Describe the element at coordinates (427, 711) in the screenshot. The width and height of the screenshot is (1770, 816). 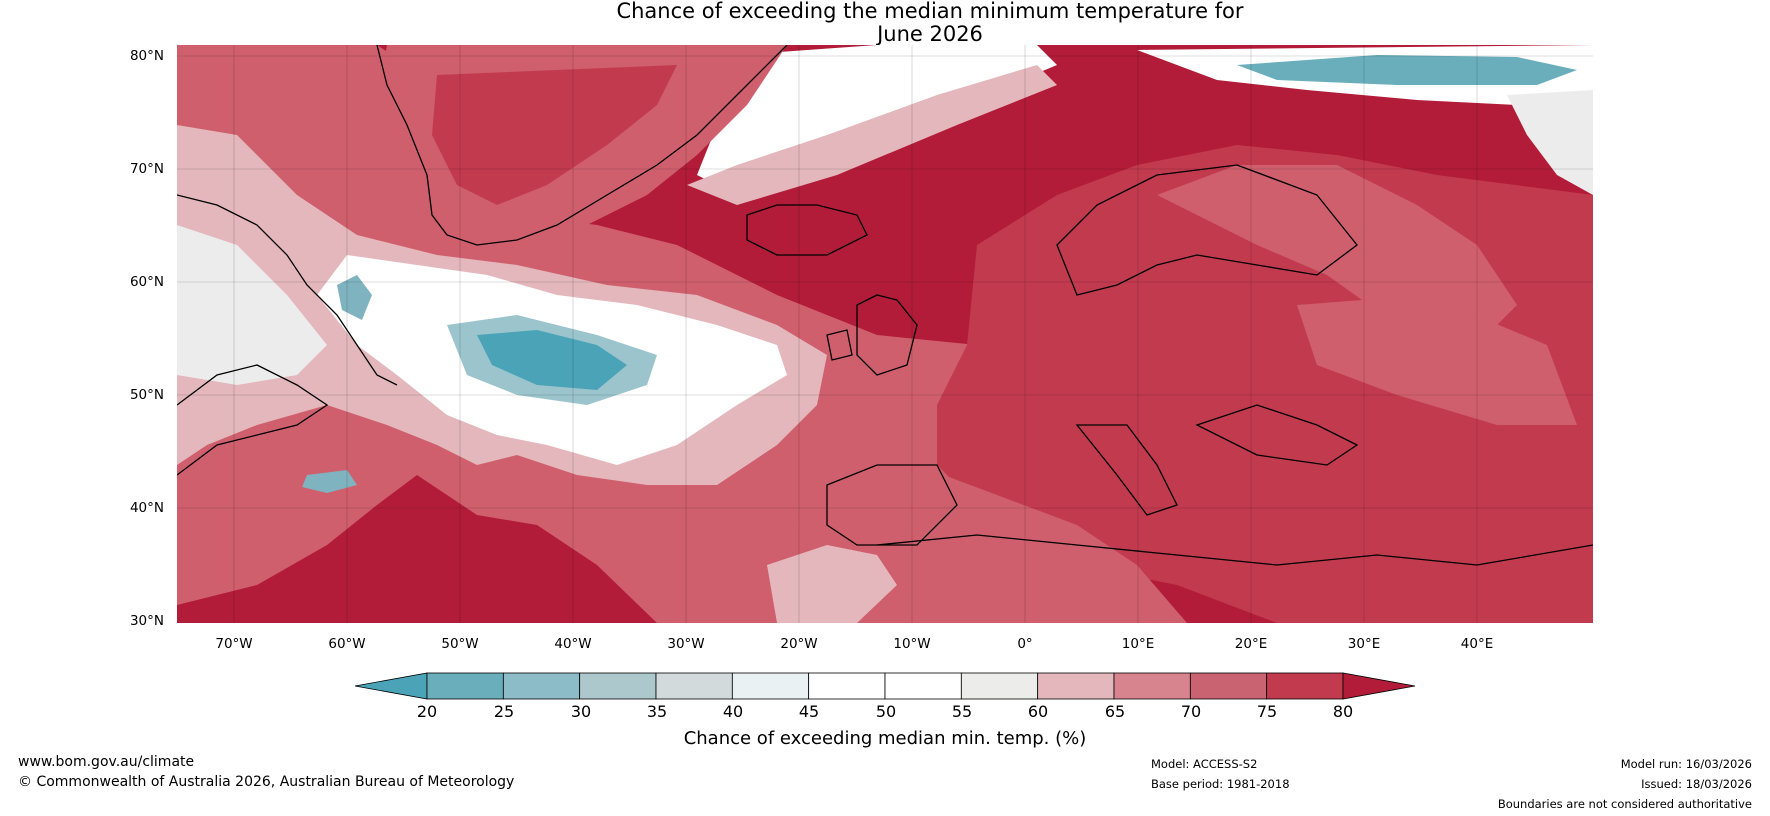
I see `colorbar-tick-20: 20` at that location.